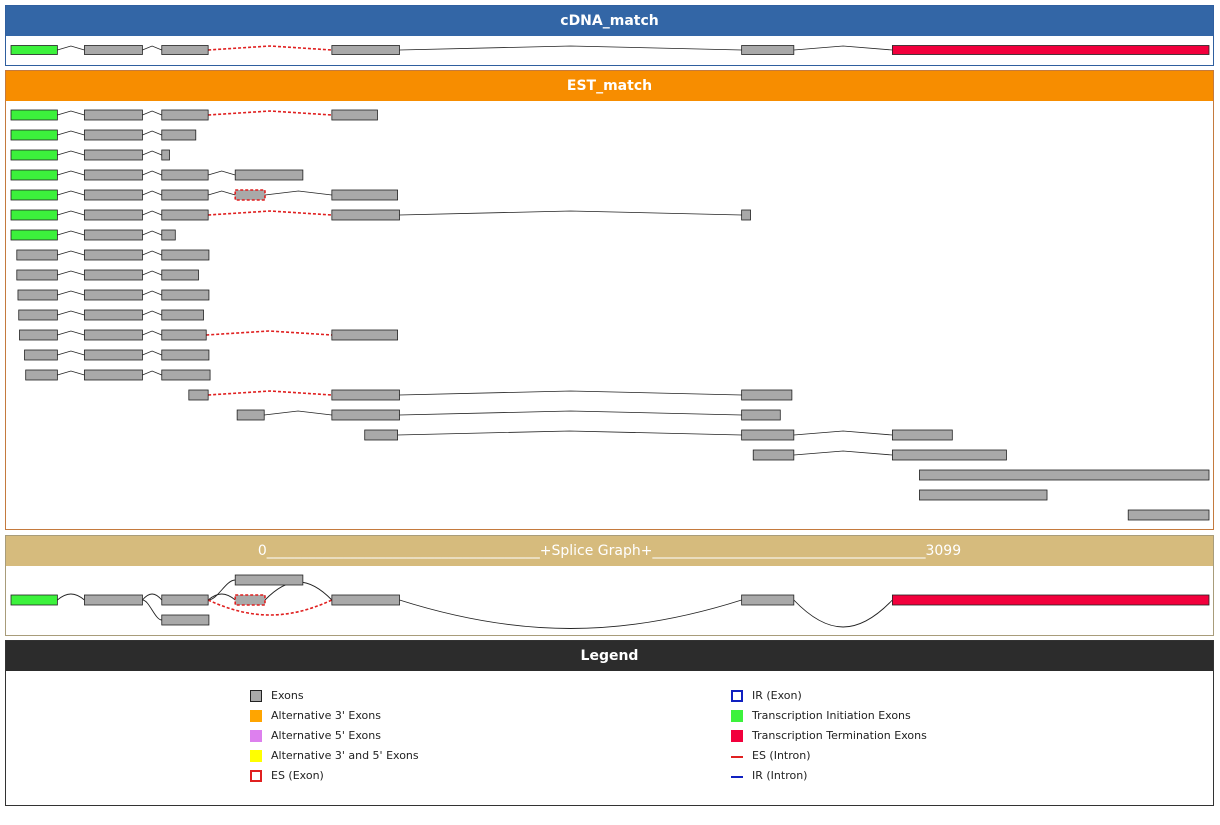 The image size is (1220, 825). I want to click on legend-item-label: Exons, so click(287, 695).